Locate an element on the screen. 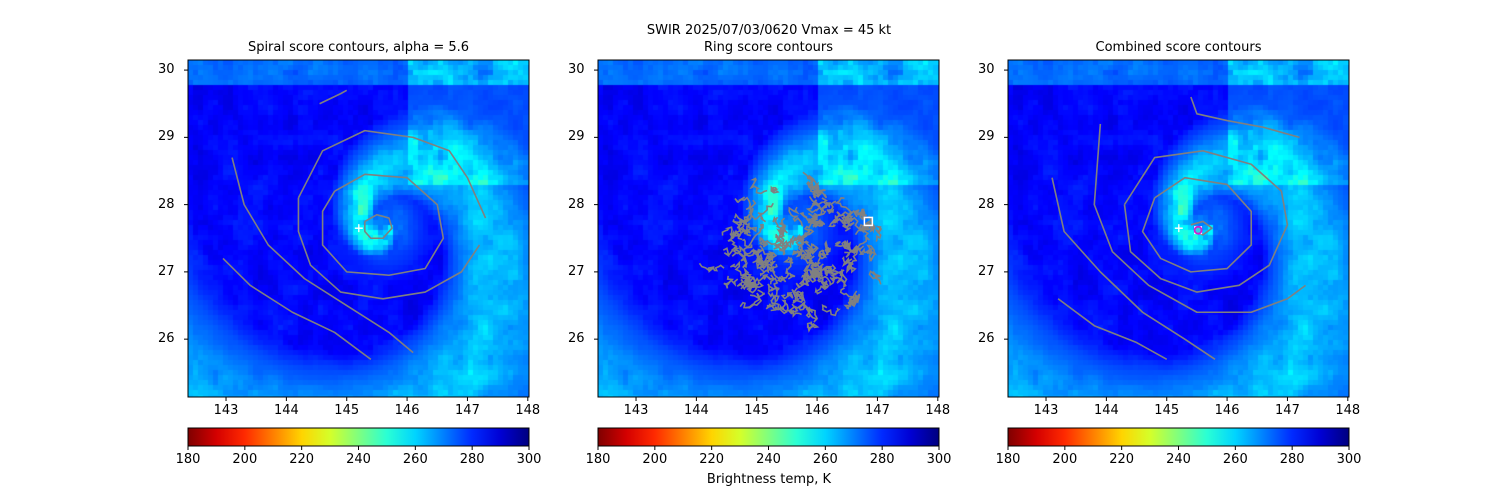 Image resolution: width=1500 pixels, height=500 pixels. panel-title: Ring score contours is located at coordinates (768, 47).